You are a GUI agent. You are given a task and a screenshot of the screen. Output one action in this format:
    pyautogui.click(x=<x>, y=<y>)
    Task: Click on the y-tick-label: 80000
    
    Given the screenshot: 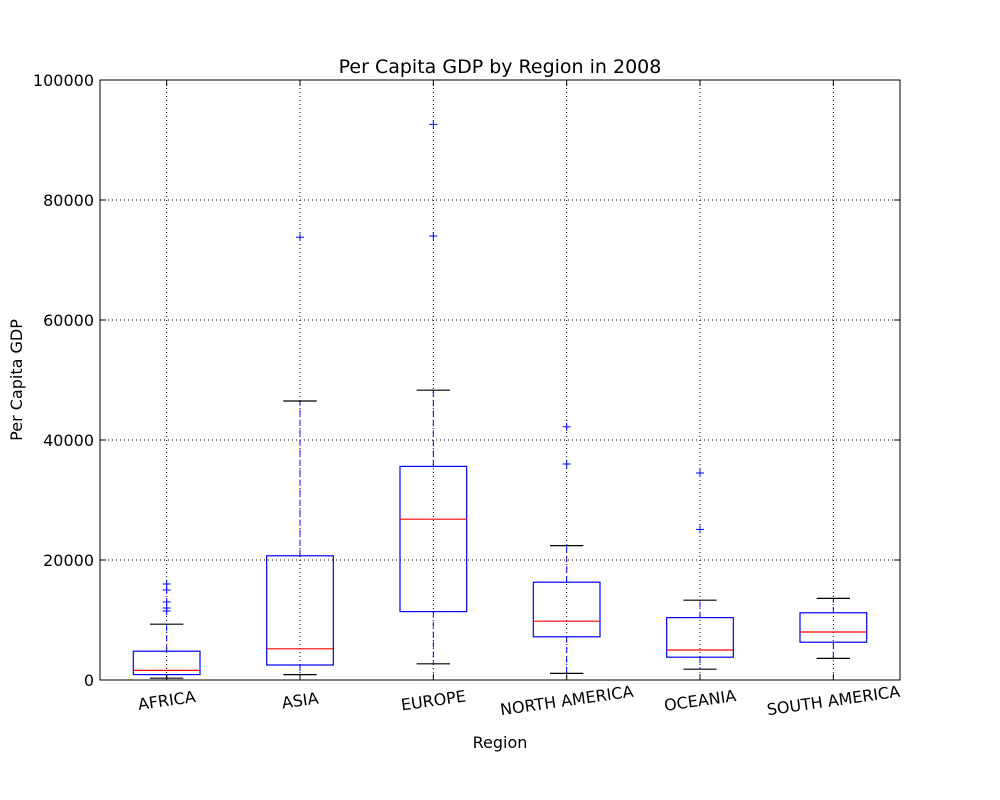 What is the action you would take?
    pyautogui.click(x=68, y=200)
    